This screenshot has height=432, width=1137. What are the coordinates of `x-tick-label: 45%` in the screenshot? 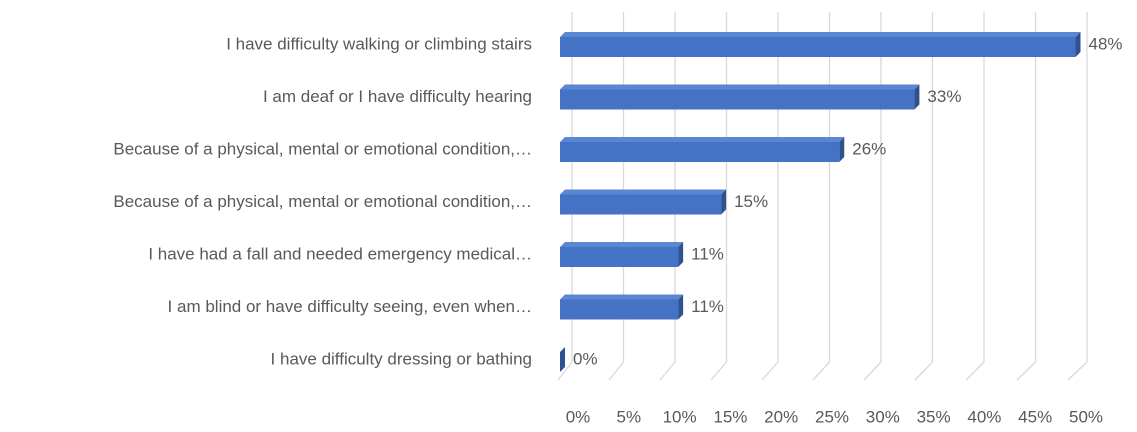 It's located at (1035, 416).